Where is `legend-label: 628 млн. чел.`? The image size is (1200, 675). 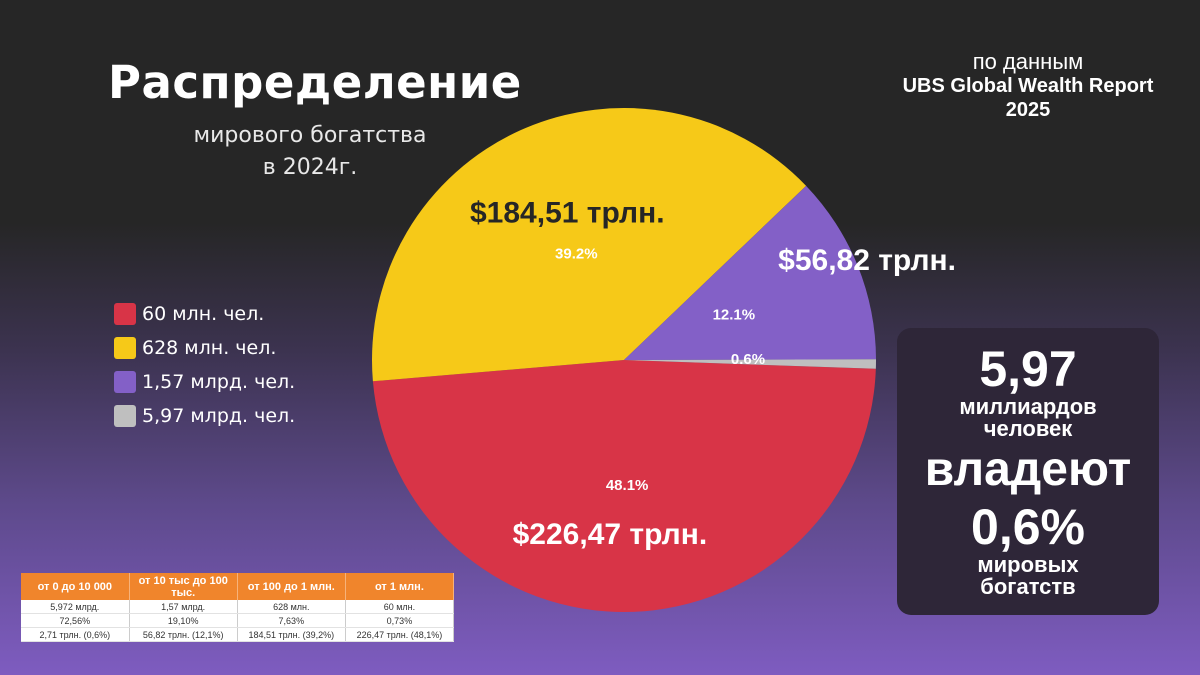 legend-label: 628 млн. чел. is located at coordinates (209, 348).